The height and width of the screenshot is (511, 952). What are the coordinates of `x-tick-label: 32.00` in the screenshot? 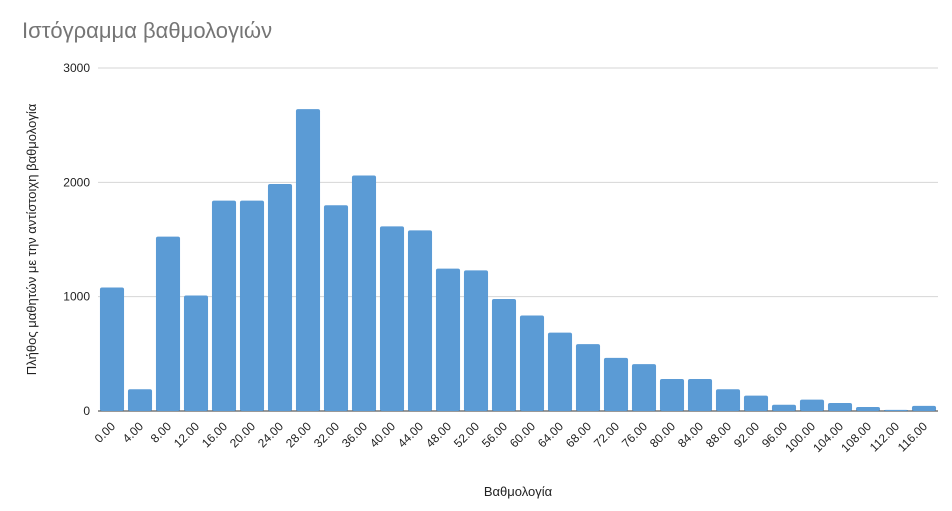 It's located at (326, 434).